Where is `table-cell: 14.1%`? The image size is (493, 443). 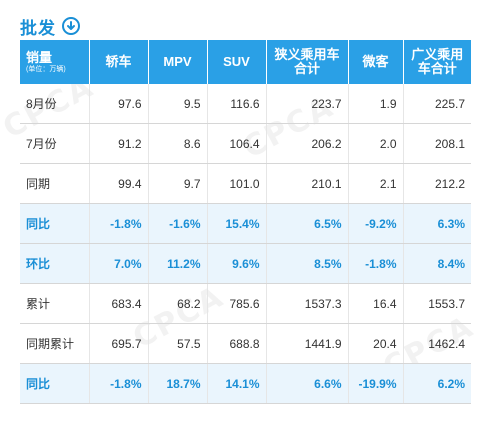
table-cell: 14.1% is located at coordinates (237, 383).